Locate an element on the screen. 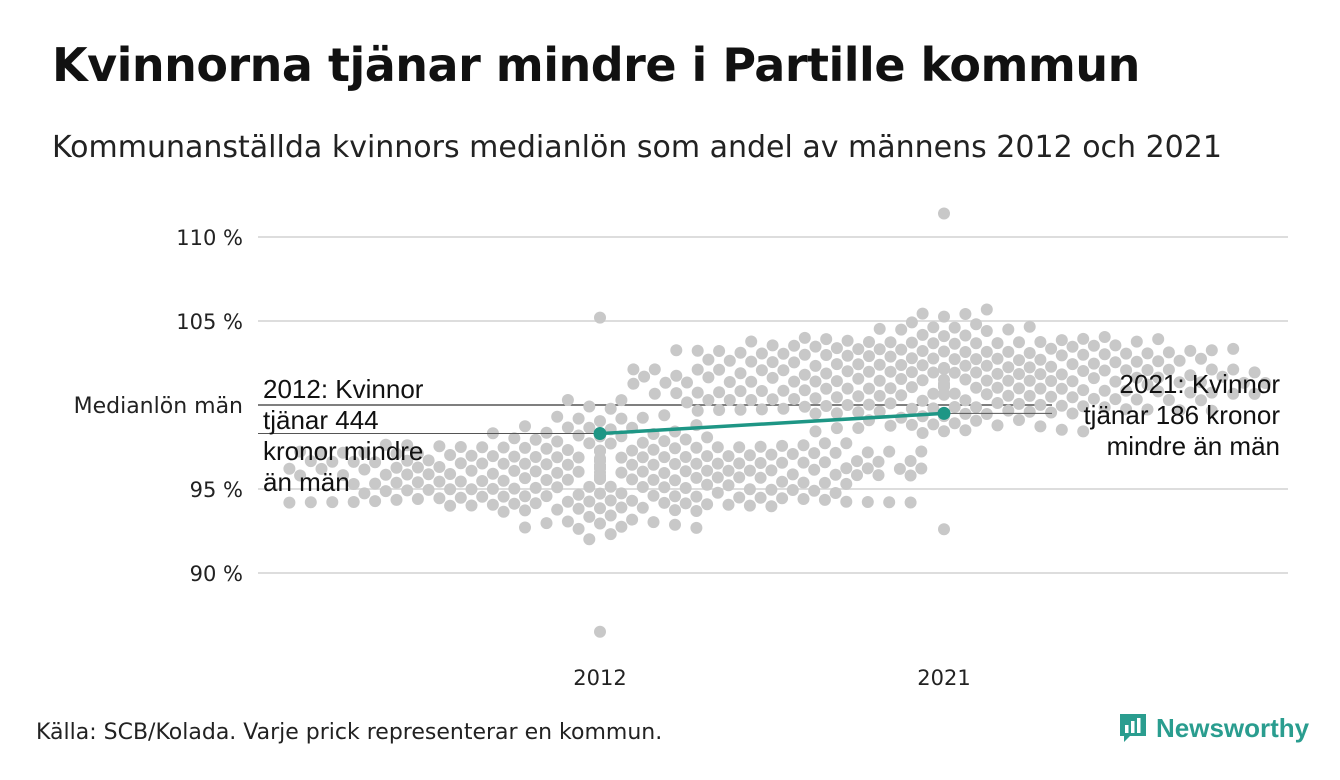 The height and width of the screenshot is (780, 1340). y-tick-label: 105 % is located at coordinates (209, 322).